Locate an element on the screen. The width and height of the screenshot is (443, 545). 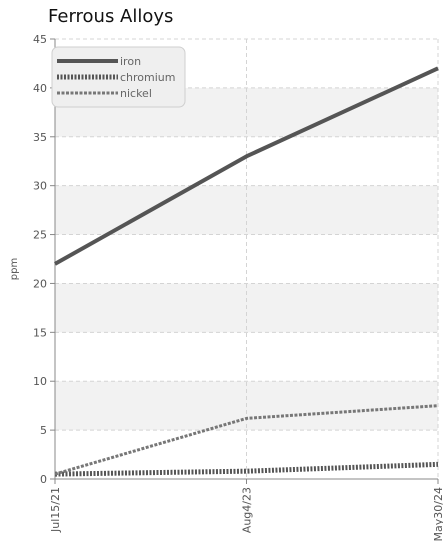
series-line-chromium is located at coordinates (246, 469).